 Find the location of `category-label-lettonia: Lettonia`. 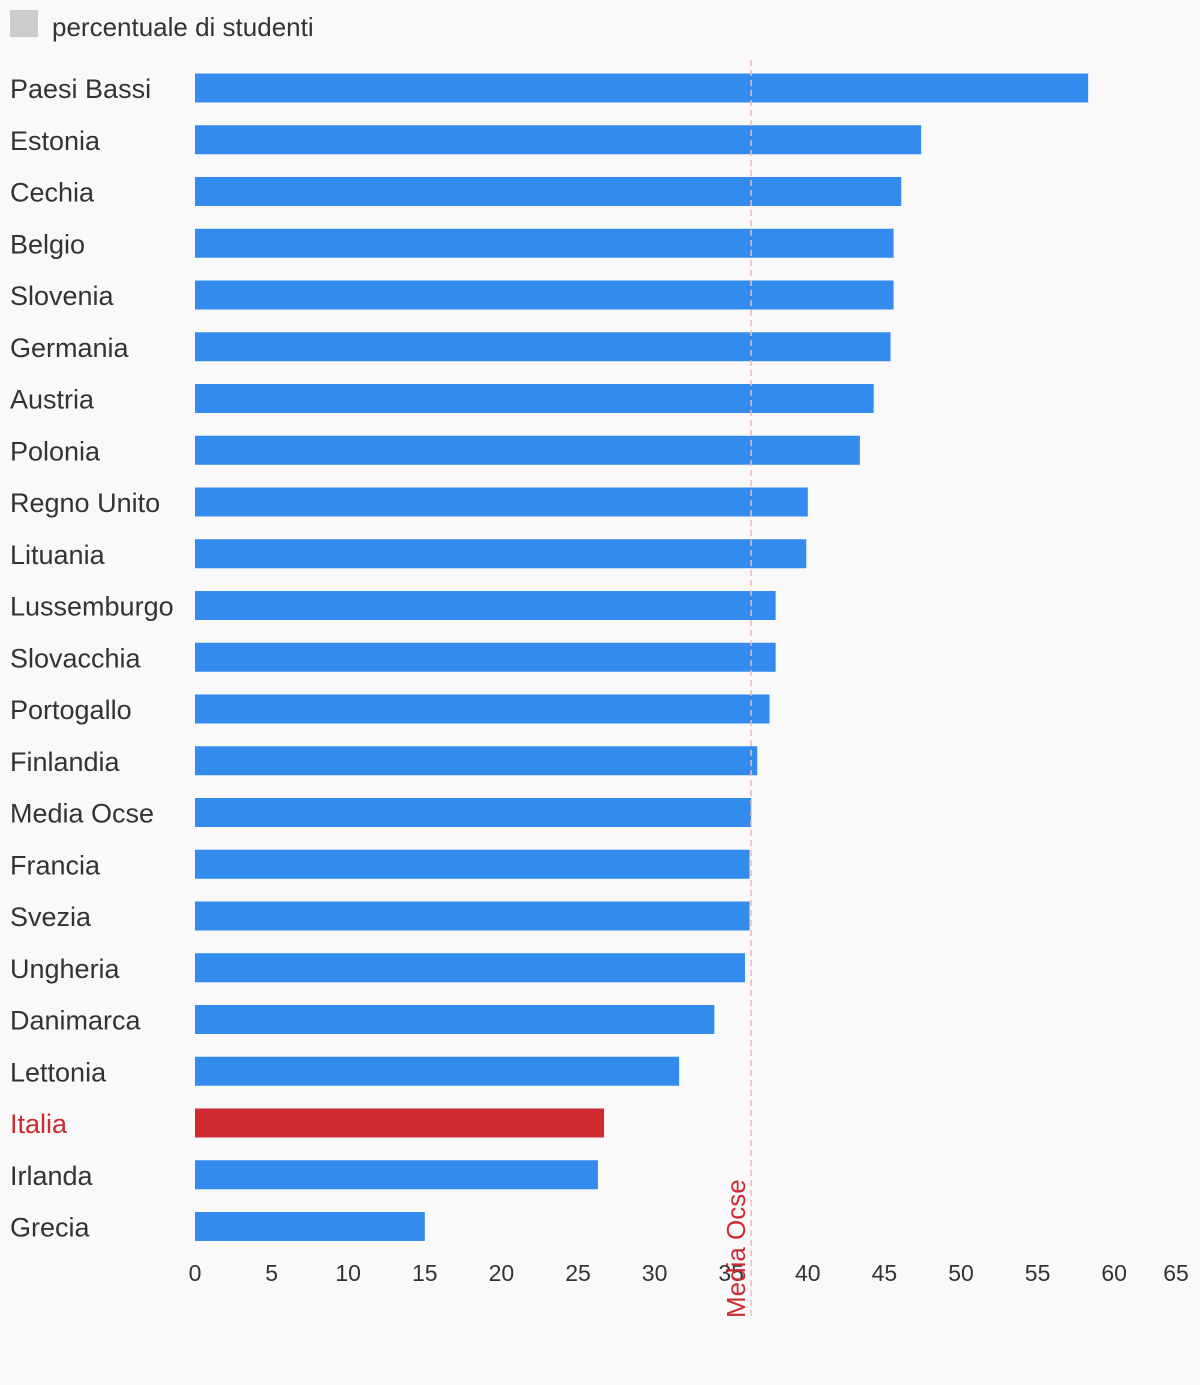

category-label-lettonia: Lettonia is located at coordinates (58, 1072).